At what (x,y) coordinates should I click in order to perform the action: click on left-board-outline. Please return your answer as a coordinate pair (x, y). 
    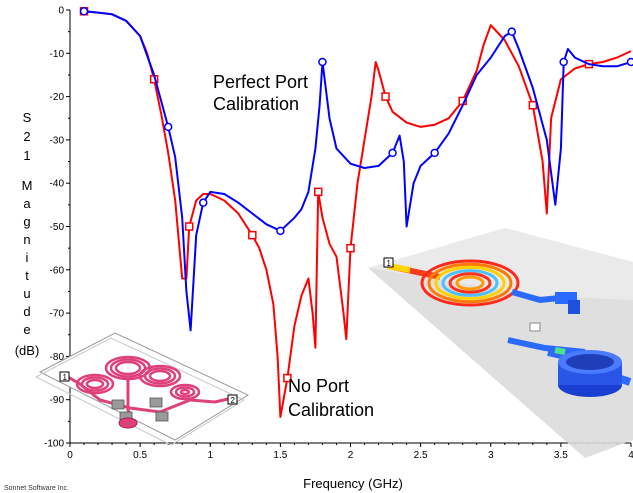
    Looking at the image, I should click on (144, 386).